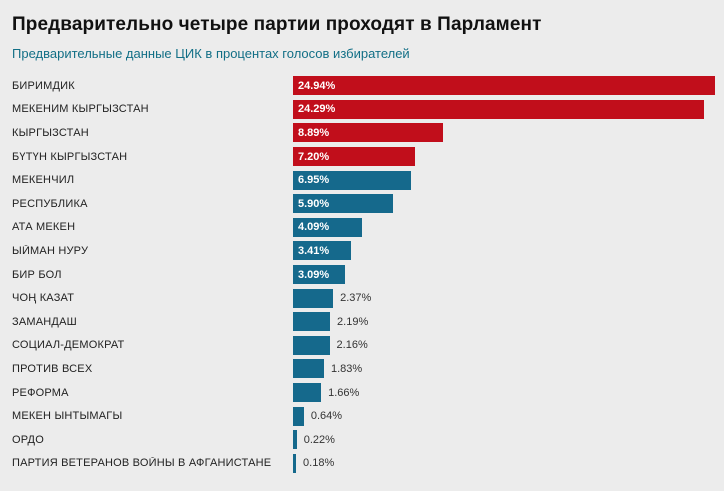 This screenshot has width=724, height=491. I want to click on bar-row: СОЦИАЛ-ДЕМОКРАТ 2.16%, so click(364, 346).